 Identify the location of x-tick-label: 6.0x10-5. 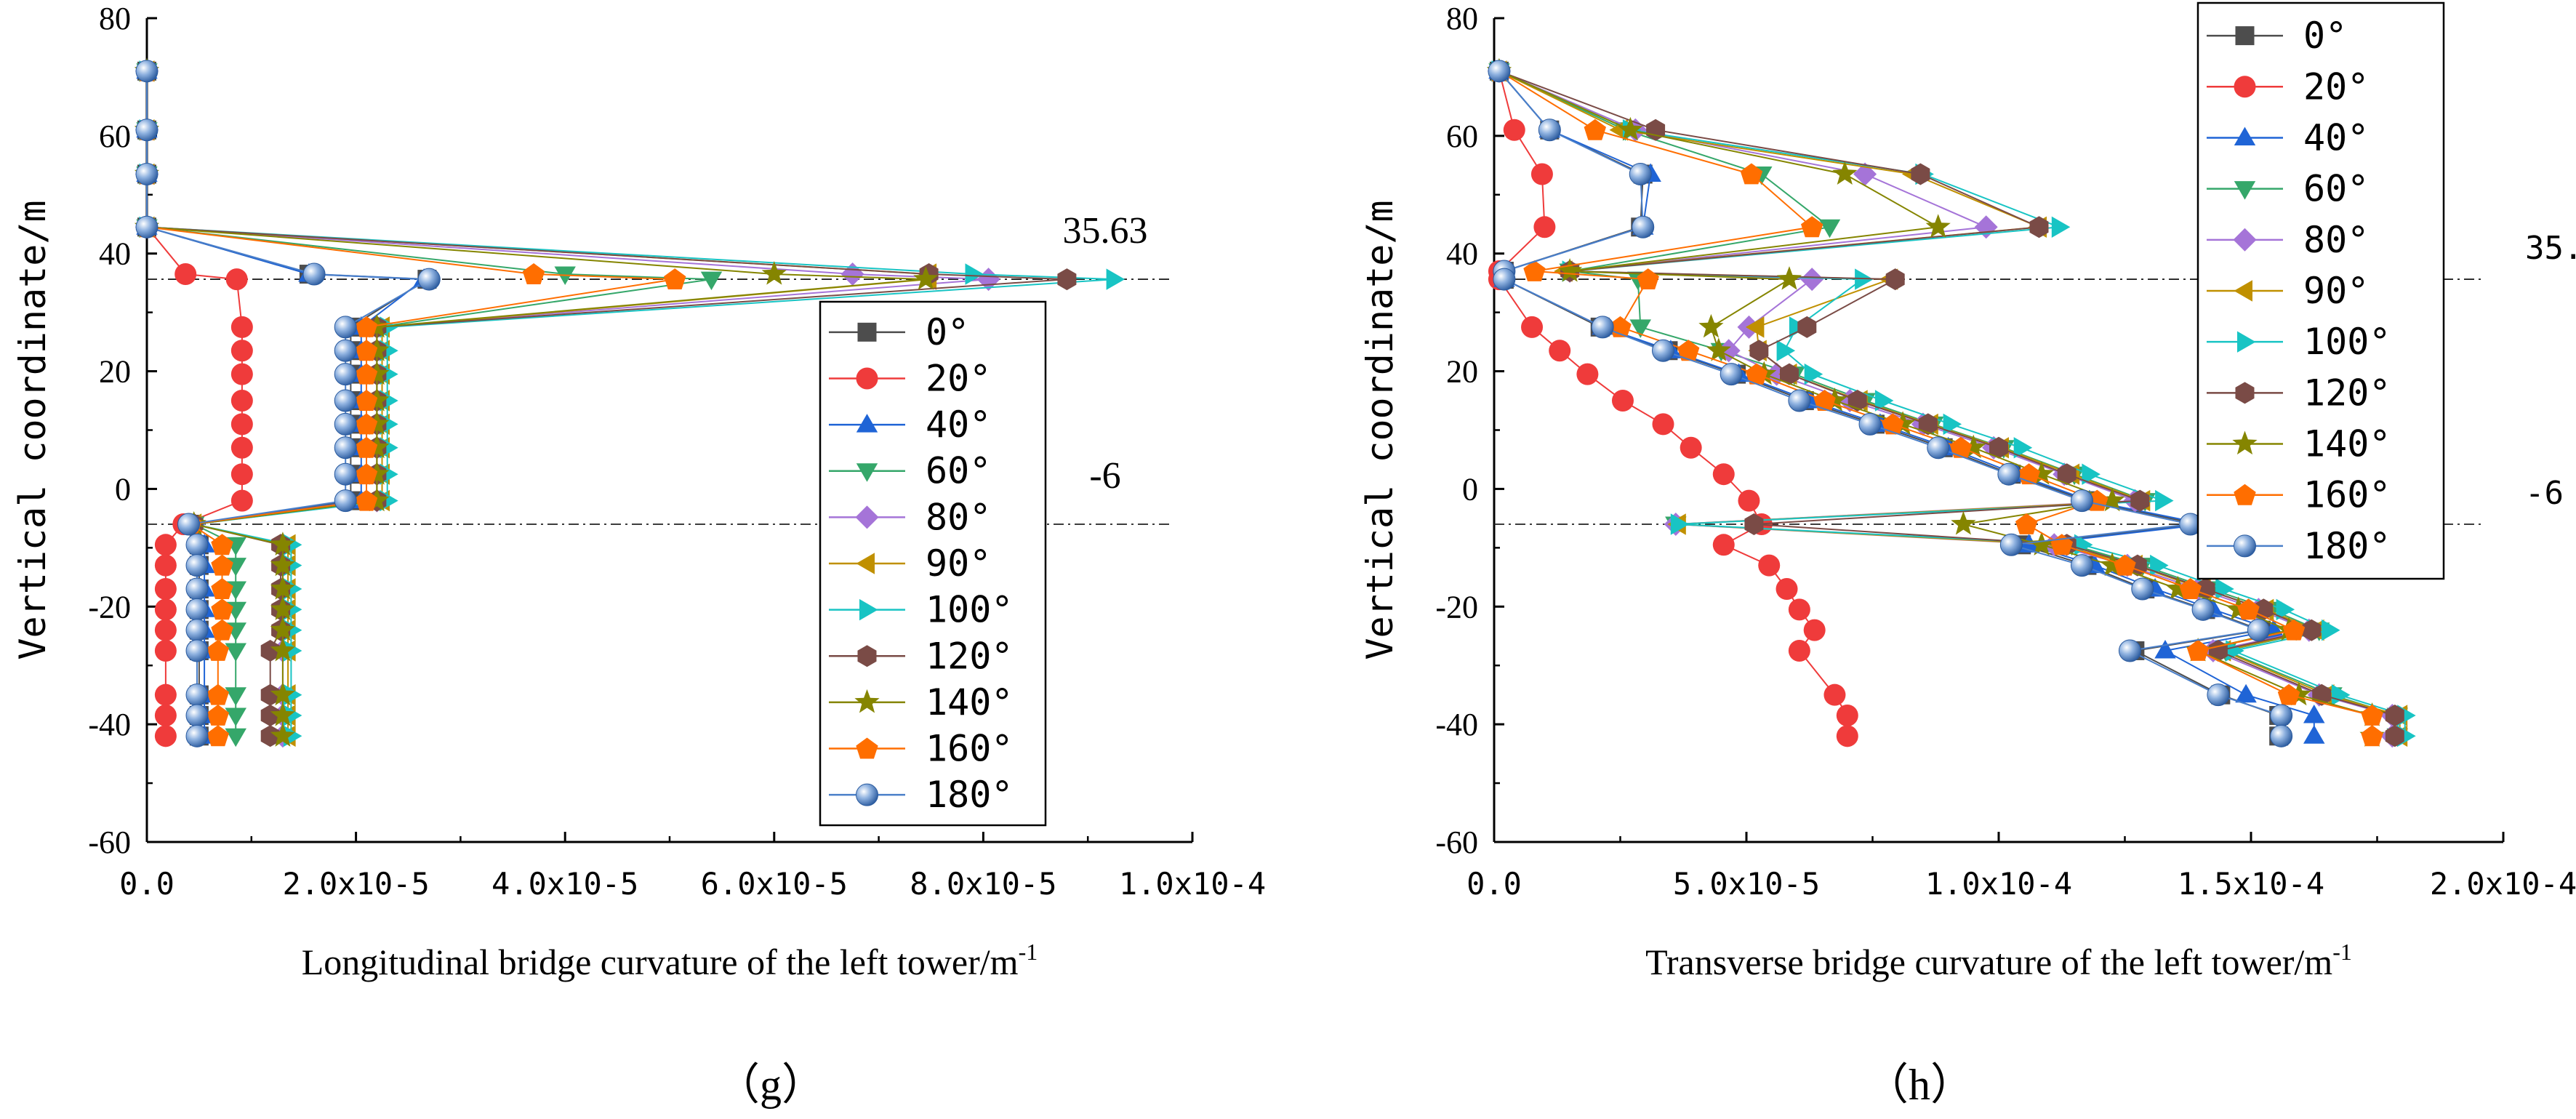
(774, 884).